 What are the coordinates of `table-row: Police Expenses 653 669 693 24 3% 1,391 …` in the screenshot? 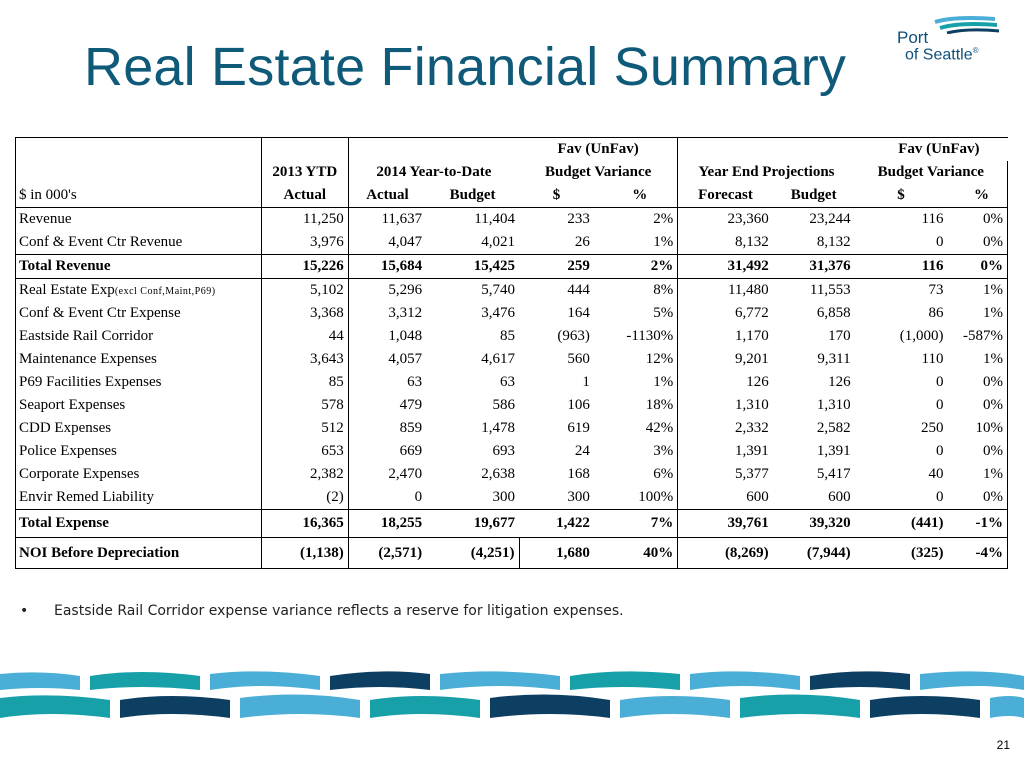 It's located at (512, 451).